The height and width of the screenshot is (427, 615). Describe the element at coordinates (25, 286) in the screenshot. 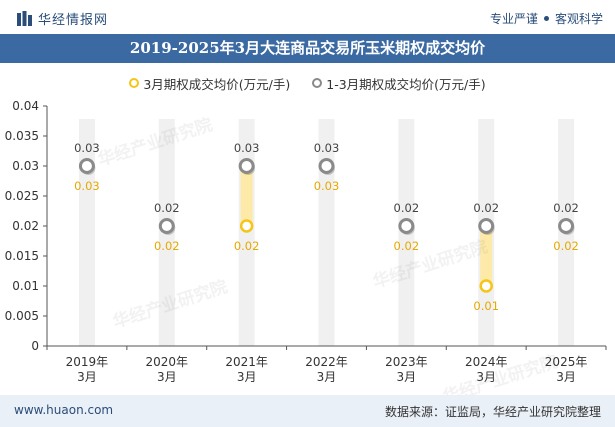

I see `y-tick-label: 0.01` at that location.